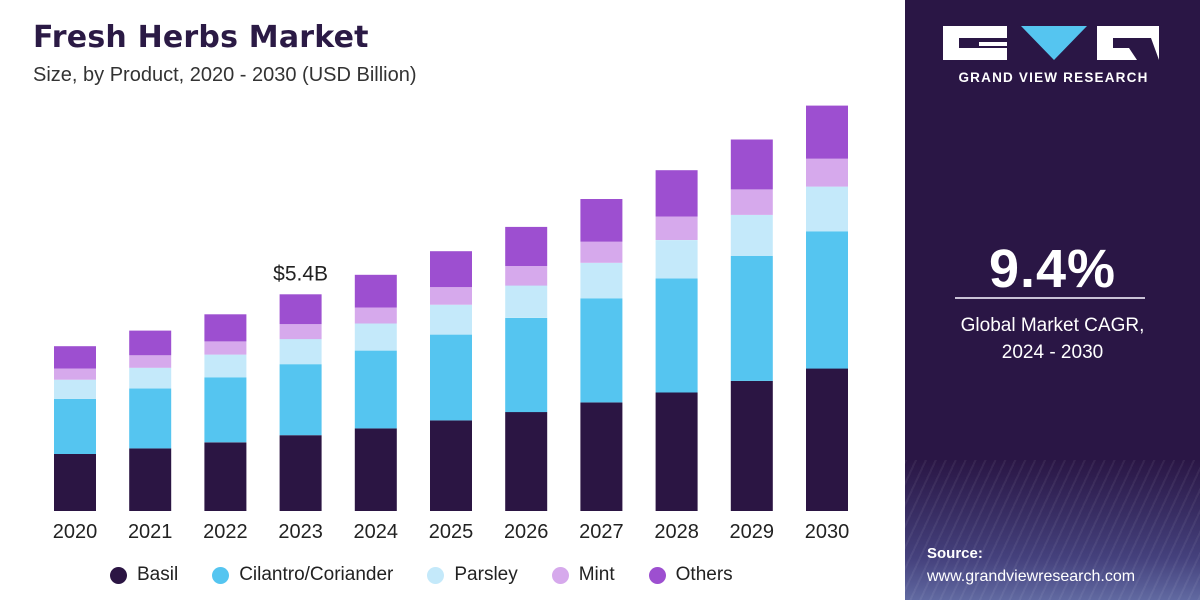 This screenshot has width=1200, height=600. Describe the element at coordinates (300, 532) in the screenshot. I see `x-tick-label: 2023` at that location.